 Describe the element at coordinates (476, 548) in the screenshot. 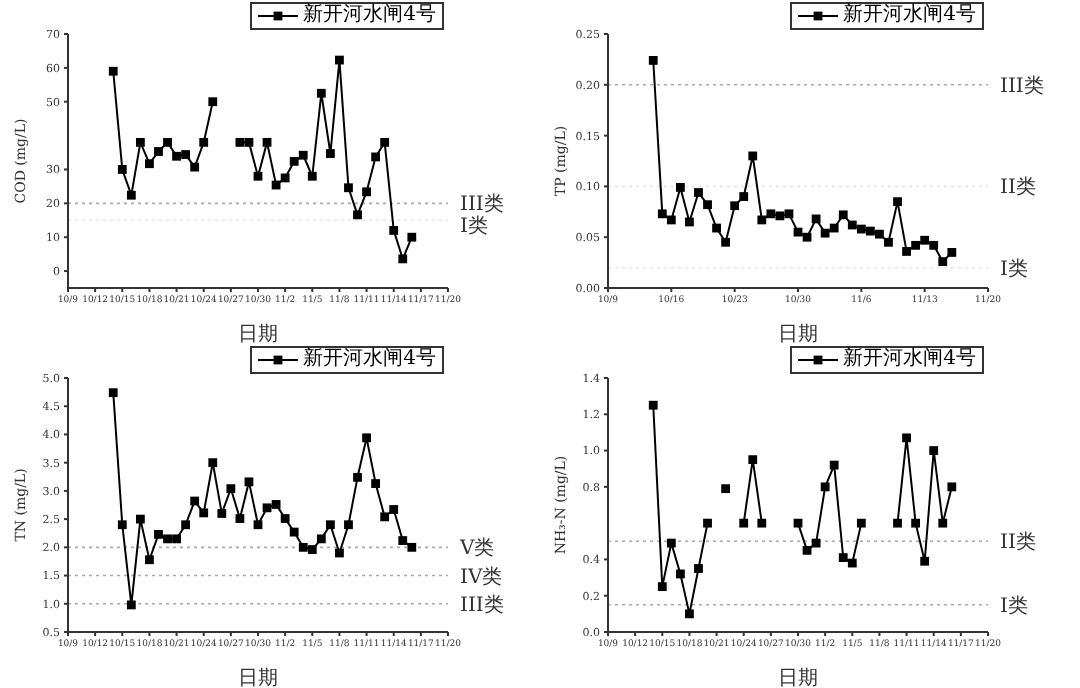

I see `ref-line-label: V类` at that location.